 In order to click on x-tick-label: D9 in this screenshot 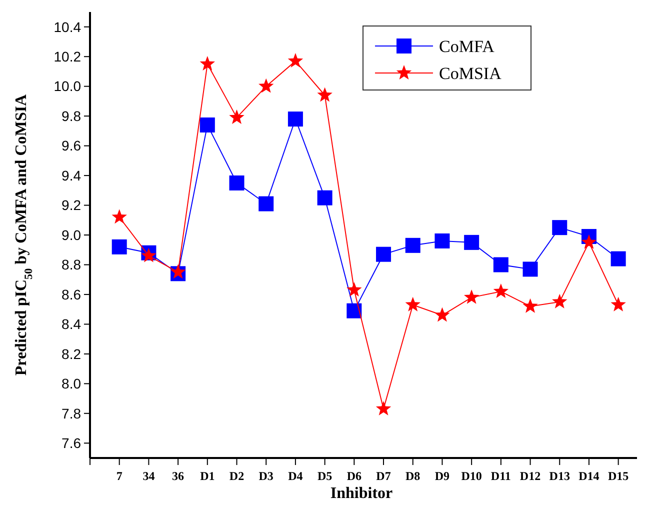, I will do `click(442, 476)`.